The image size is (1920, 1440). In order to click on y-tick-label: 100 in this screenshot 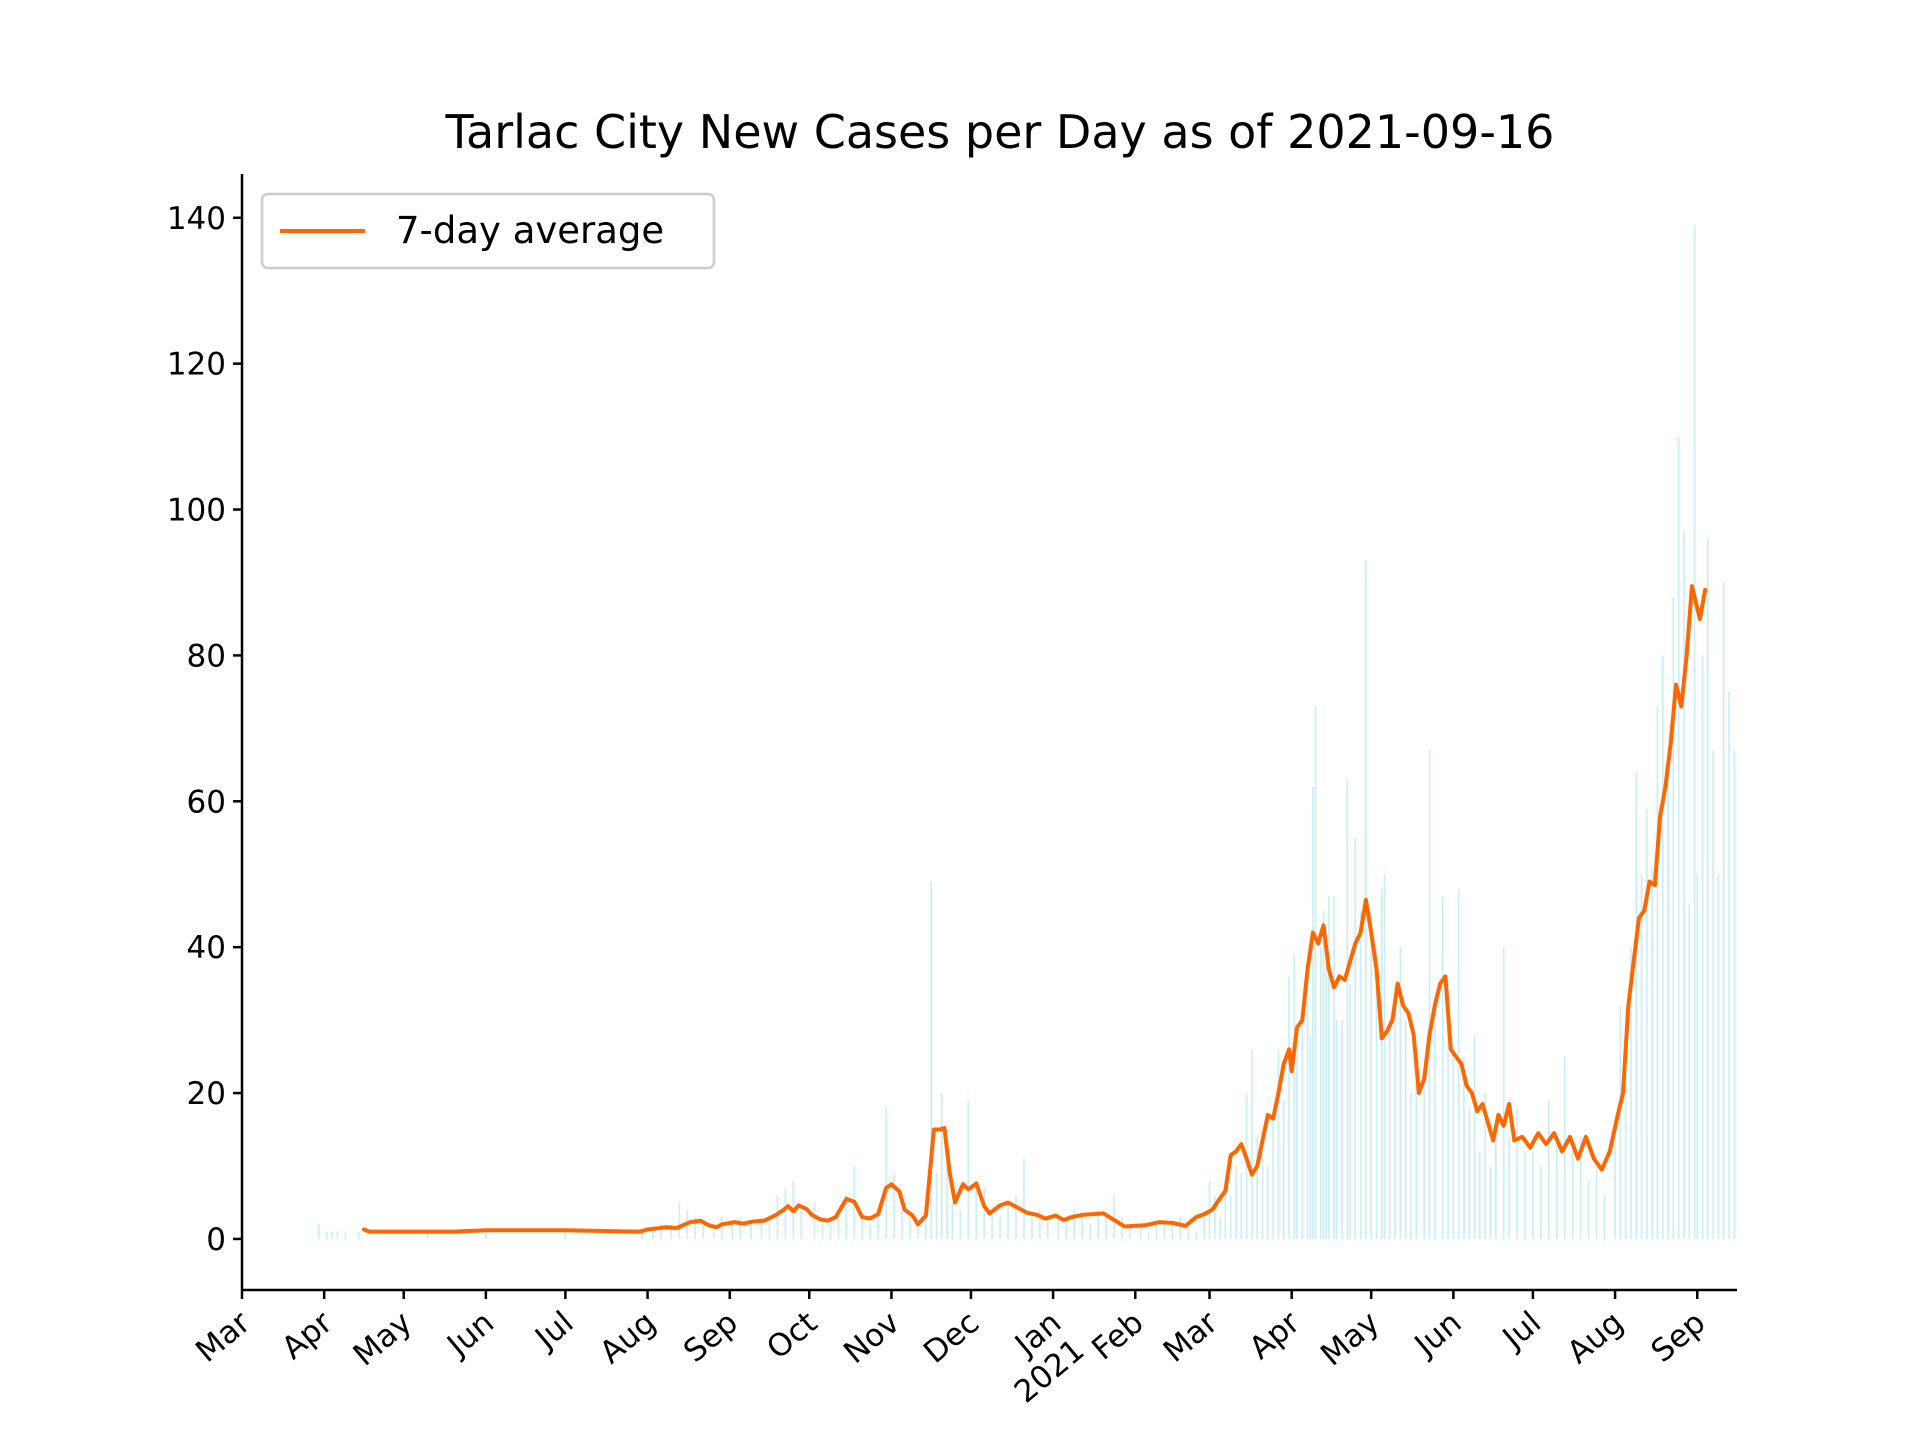, I will do `click(196, 511)`.